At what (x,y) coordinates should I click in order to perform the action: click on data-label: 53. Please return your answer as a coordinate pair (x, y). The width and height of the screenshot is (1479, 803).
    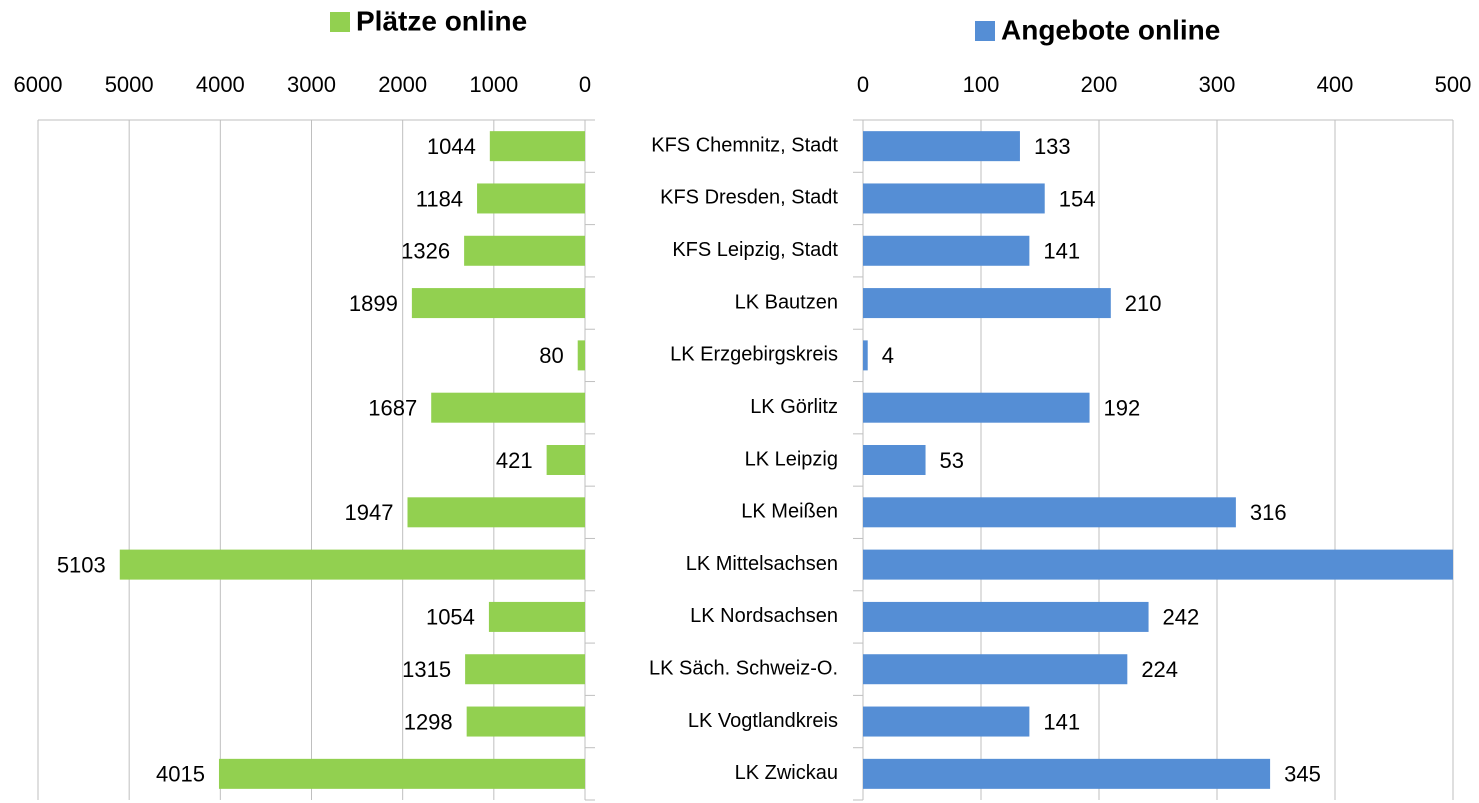
    Looking at the image, I should click on (952, 460).